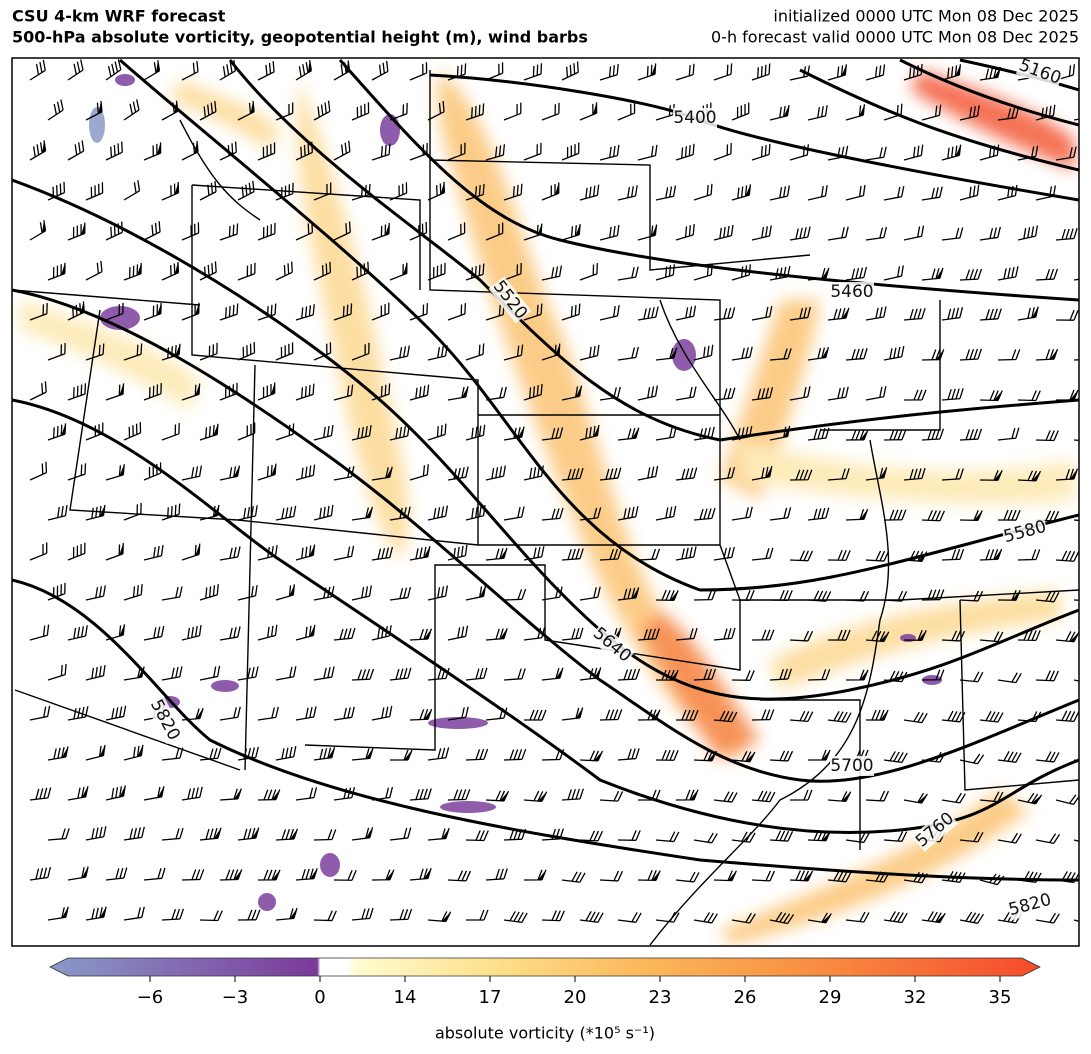 This screenshot has height=1054, width=1091. Describe the element at coordinates (1000, 997) in the screenshot. I see `colorbar-tick-label: 35` at that location.